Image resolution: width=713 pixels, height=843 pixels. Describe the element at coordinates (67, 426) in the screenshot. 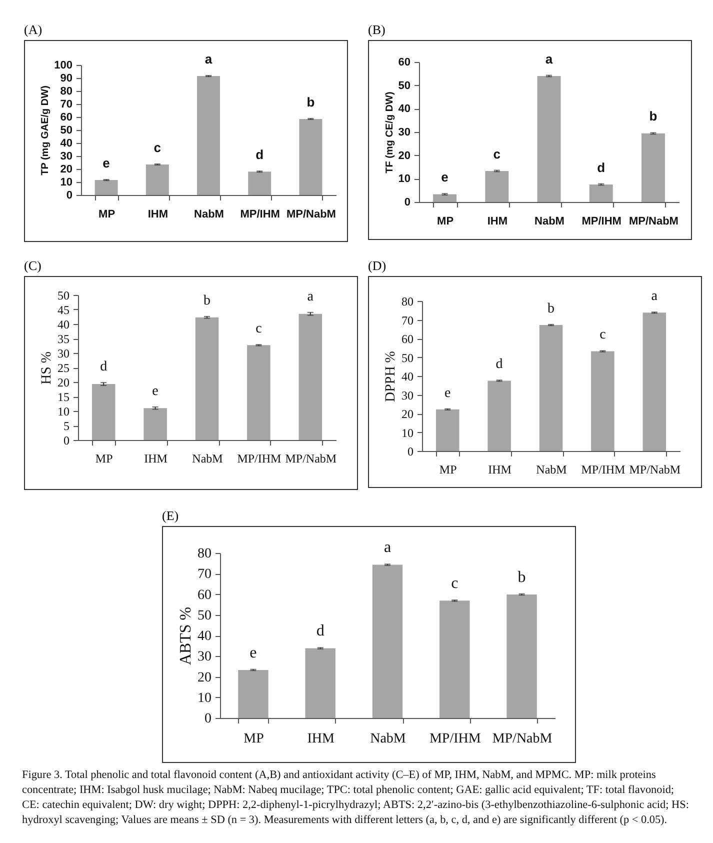

I see `y-tick-label: 5` at that location.